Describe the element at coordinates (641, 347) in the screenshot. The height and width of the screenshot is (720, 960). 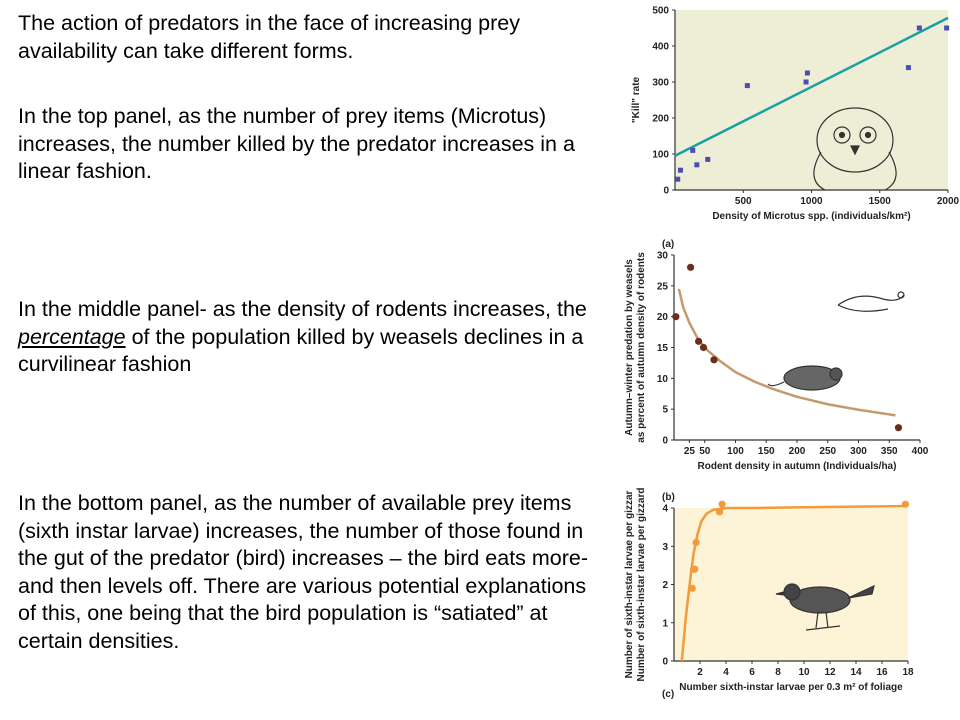
I see `y-axis-label-line: as percent of autumn density of rodents` at that location.